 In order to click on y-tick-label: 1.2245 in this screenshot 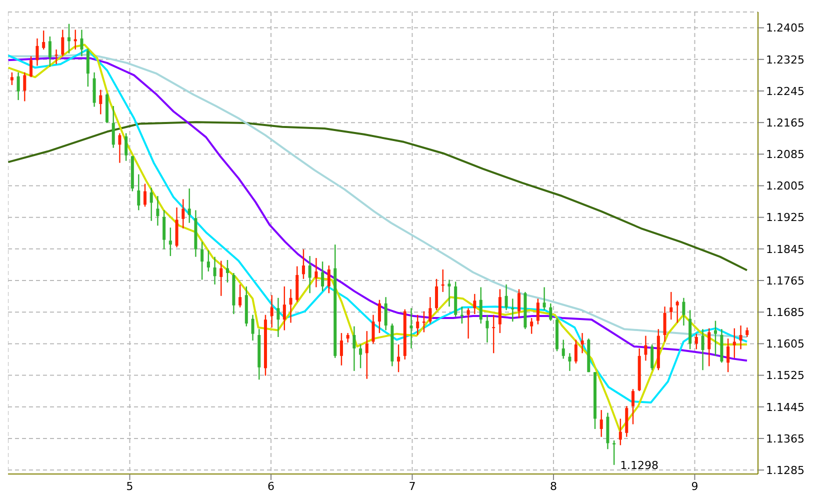, I will do `click(785, 91)`.